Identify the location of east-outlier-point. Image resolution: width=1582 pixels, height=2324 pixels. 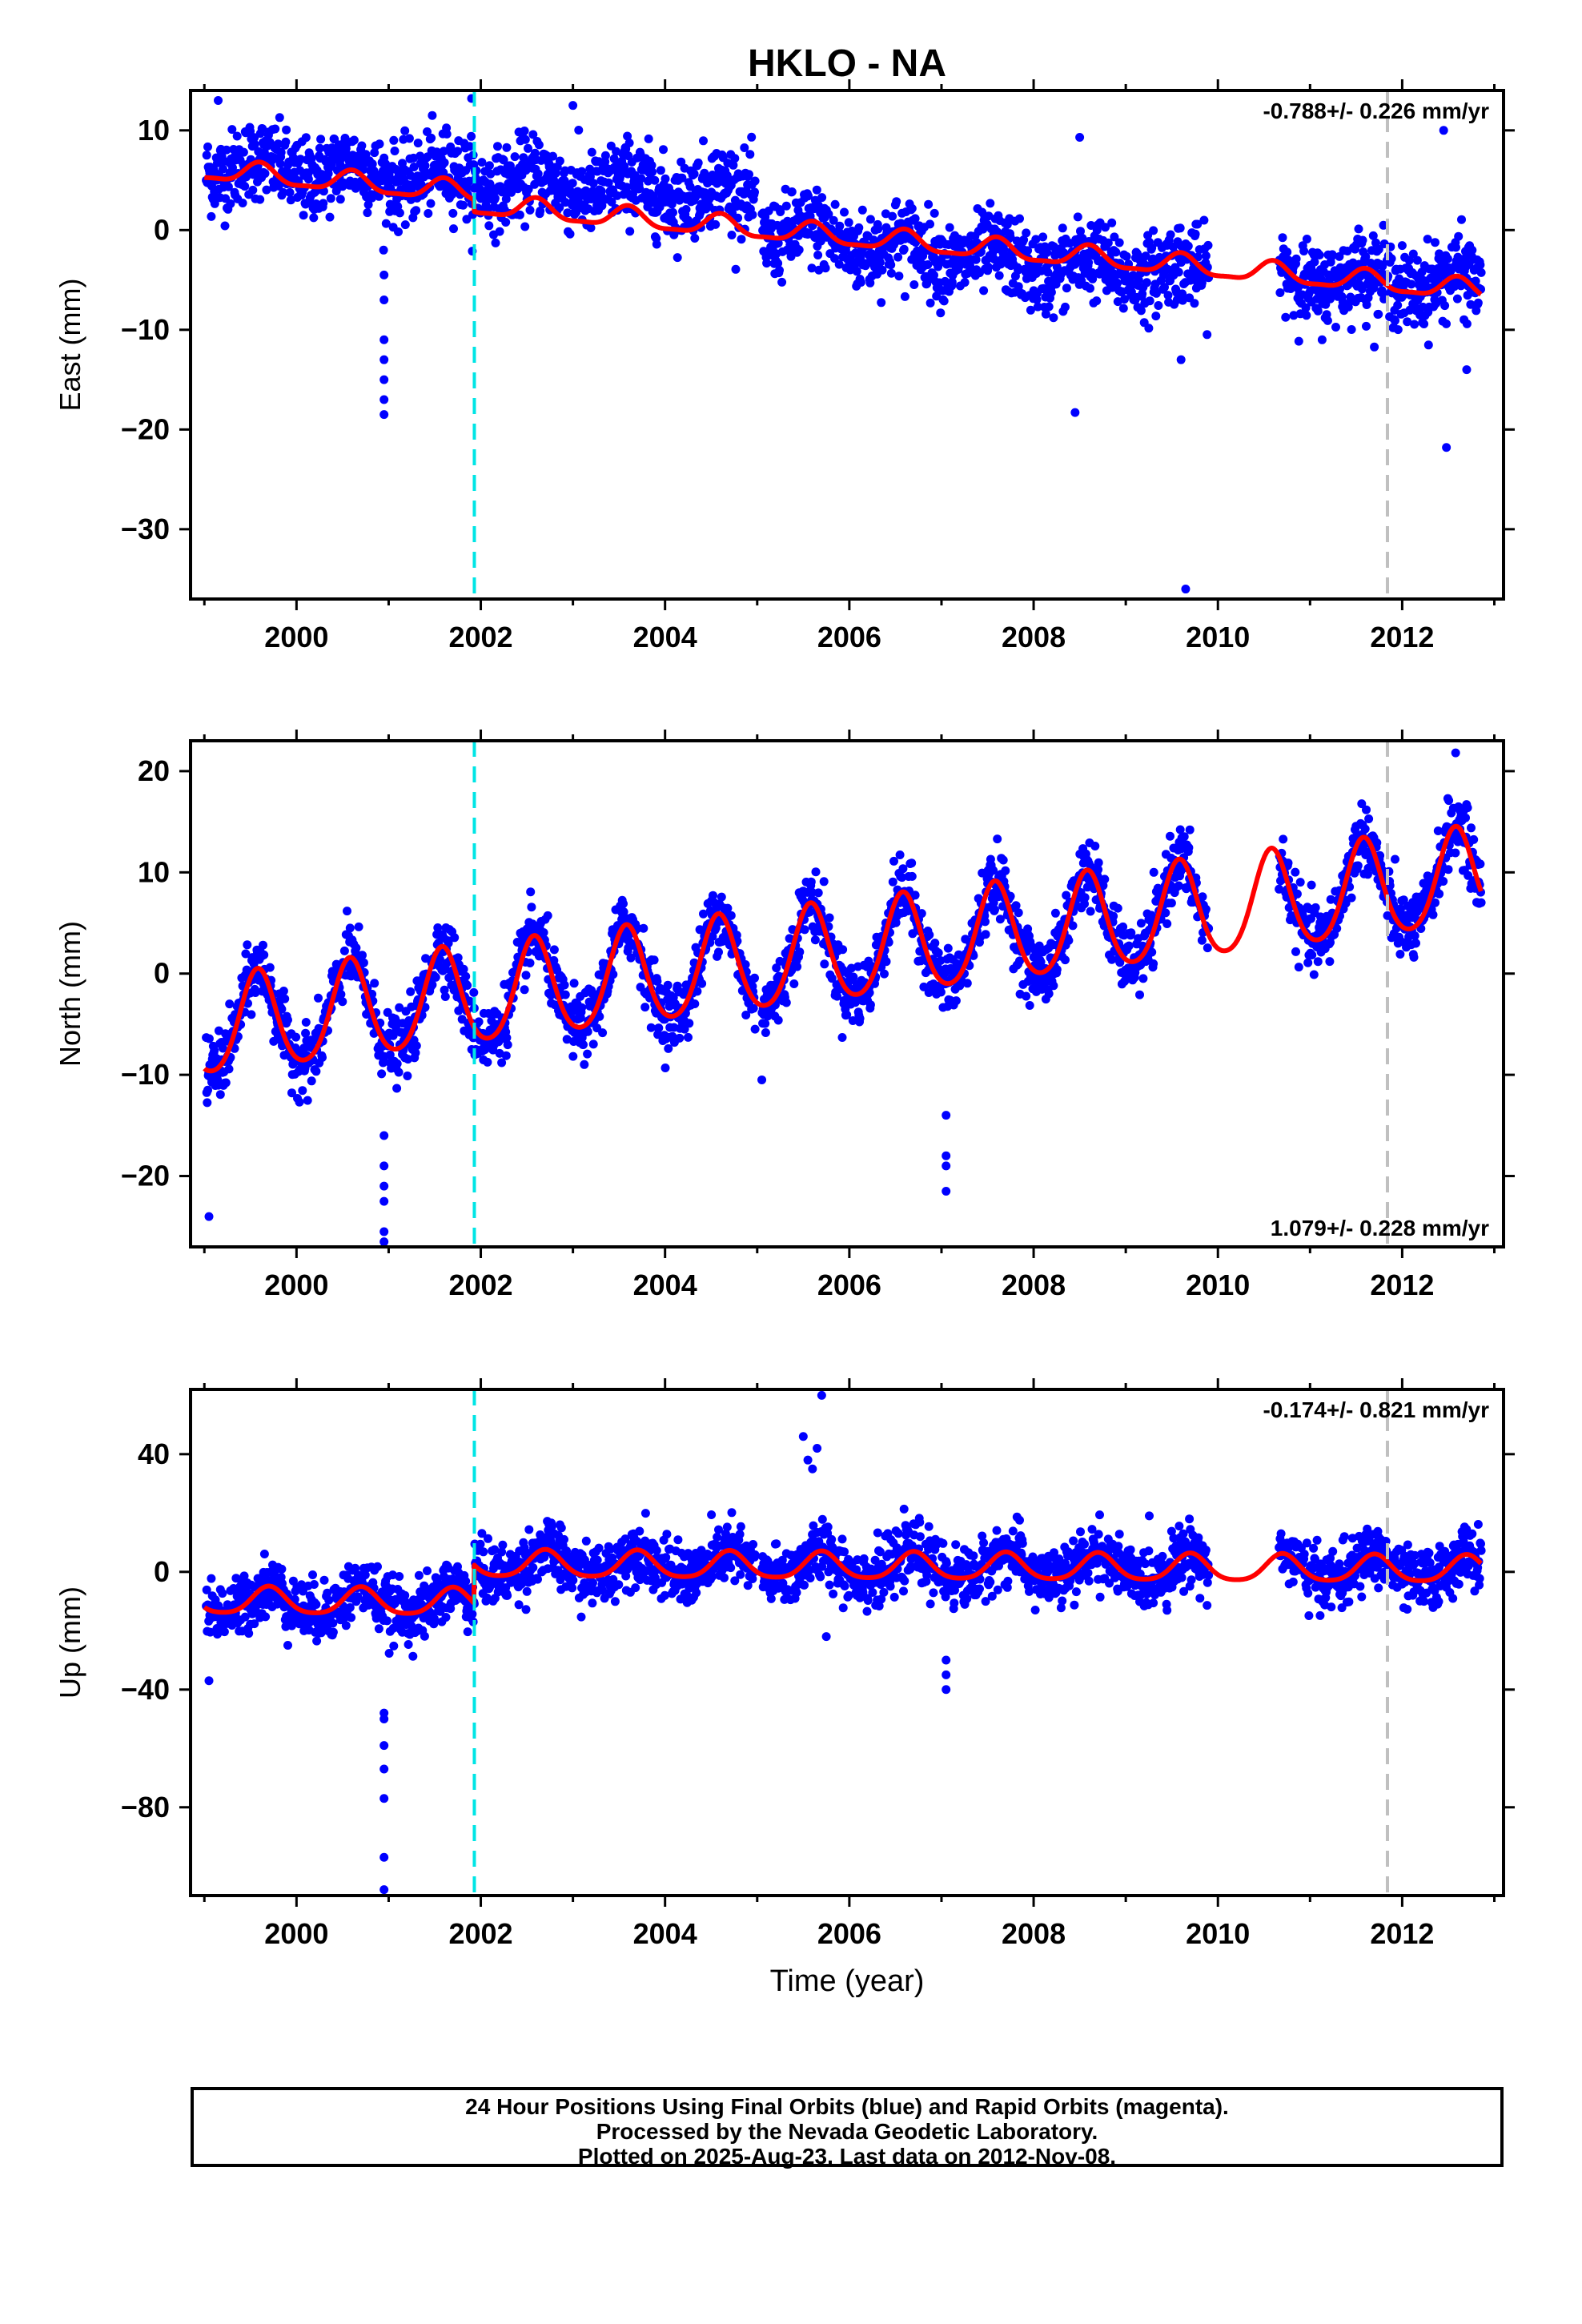
(1443, 130).